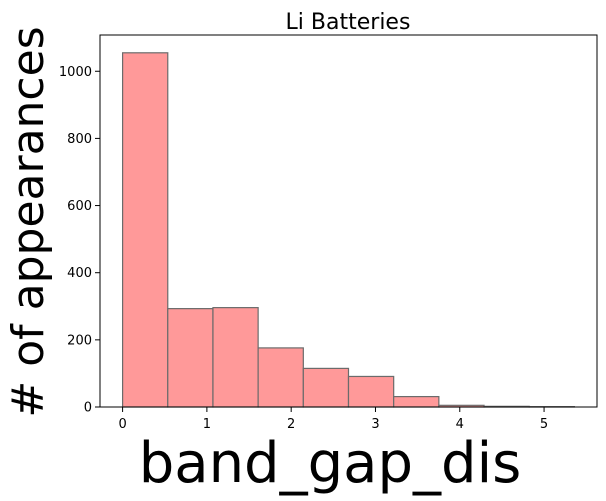 Image resolution: width=606 pixels, height=501 pixels. I want to click on x-axis-ticks: 0 1 2 3 4 5, so click(333, 419).